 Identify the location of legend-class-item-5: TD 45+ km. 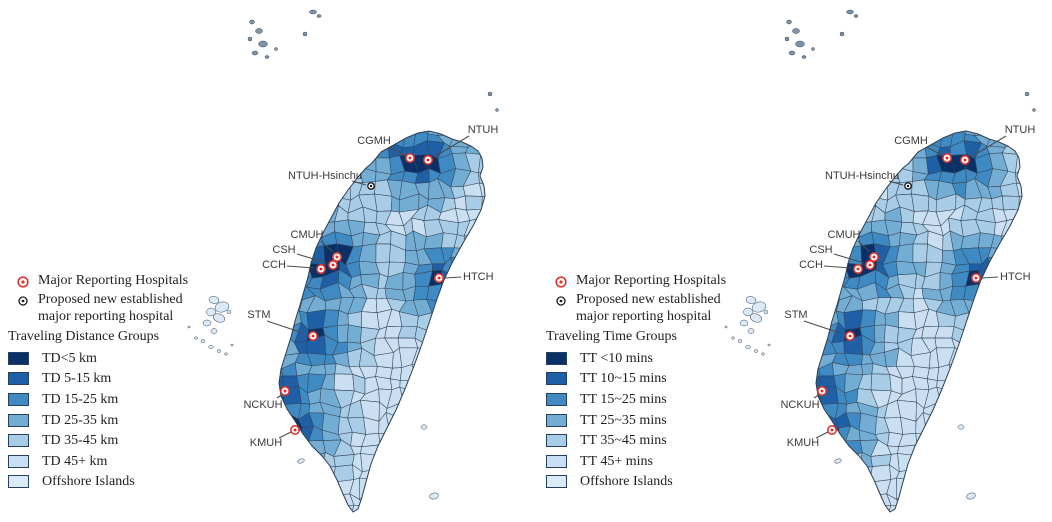
(123, 461).